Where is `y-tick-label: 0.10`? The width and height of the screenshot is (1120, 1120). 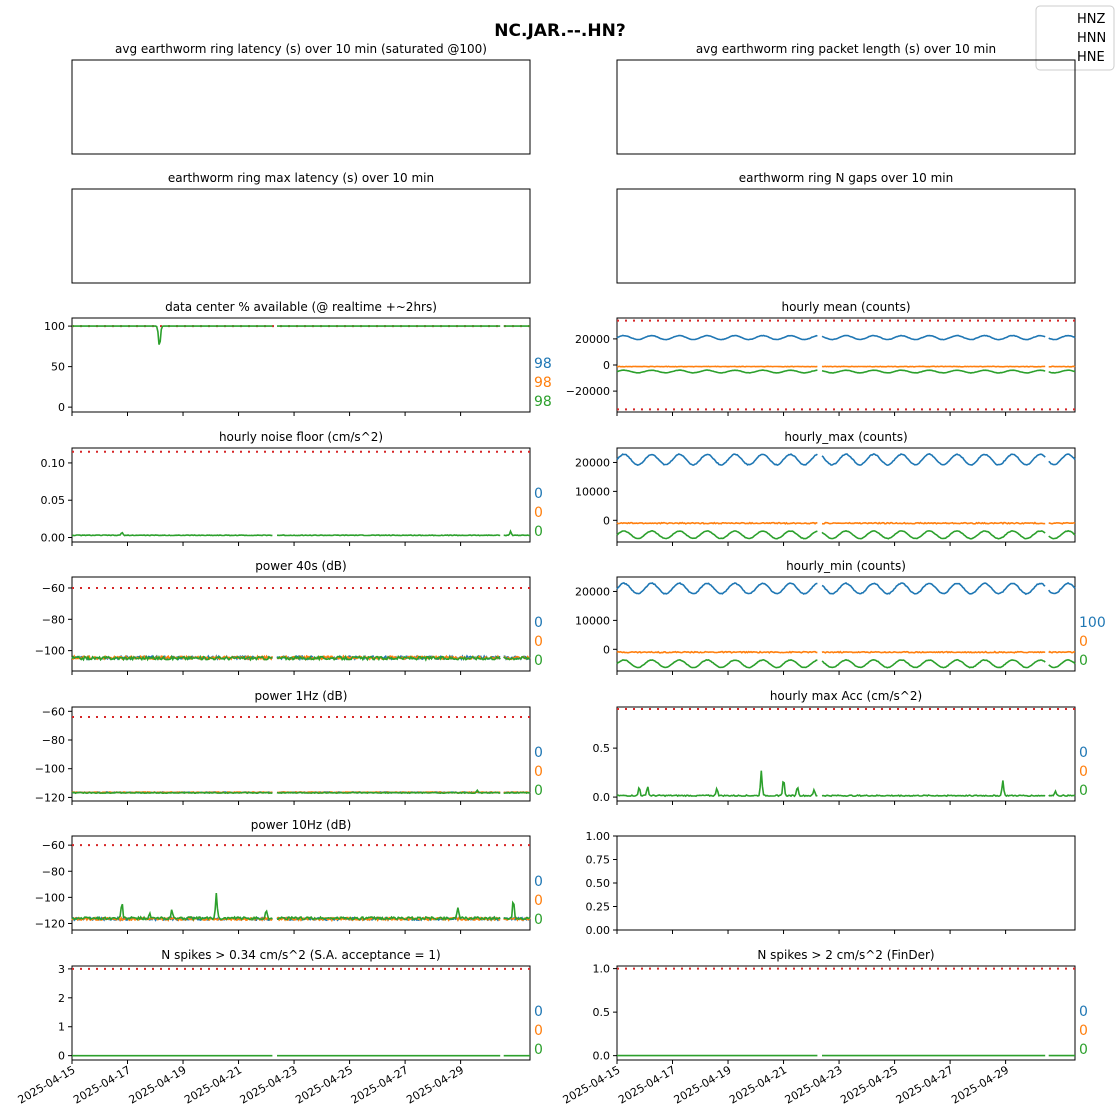 y-tick-label: 0.10 is located at coordinates (53, 463).